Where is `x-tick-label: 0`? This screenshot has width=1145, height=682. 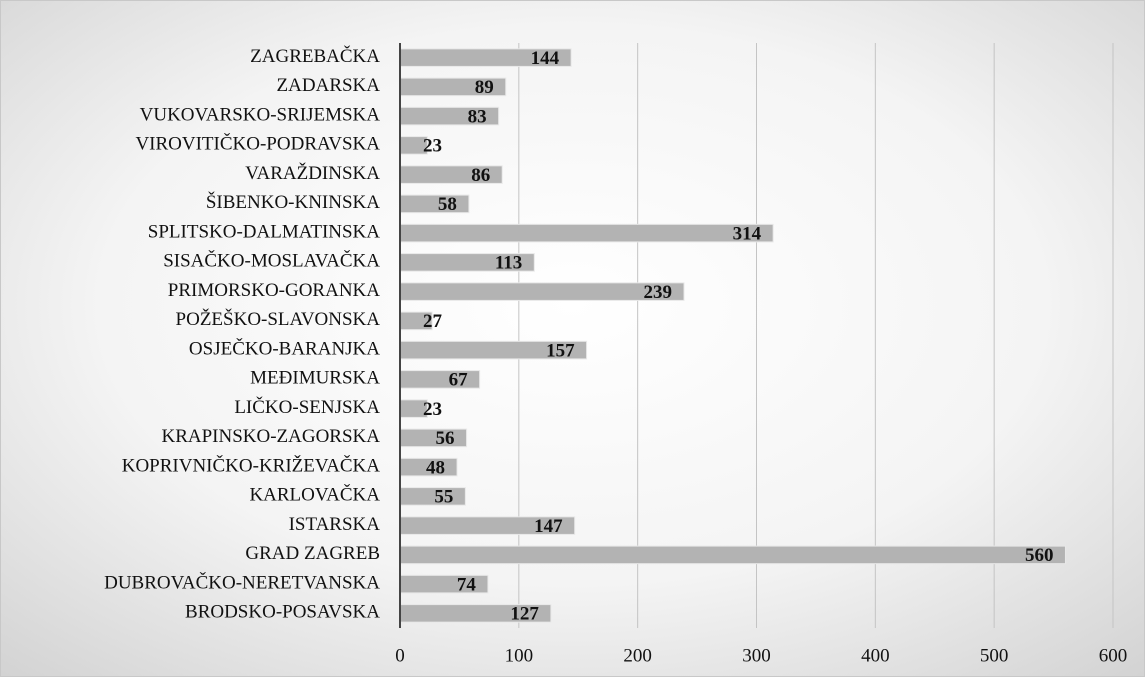
x-tick-label: 0 is located at coordinates (400, 655).